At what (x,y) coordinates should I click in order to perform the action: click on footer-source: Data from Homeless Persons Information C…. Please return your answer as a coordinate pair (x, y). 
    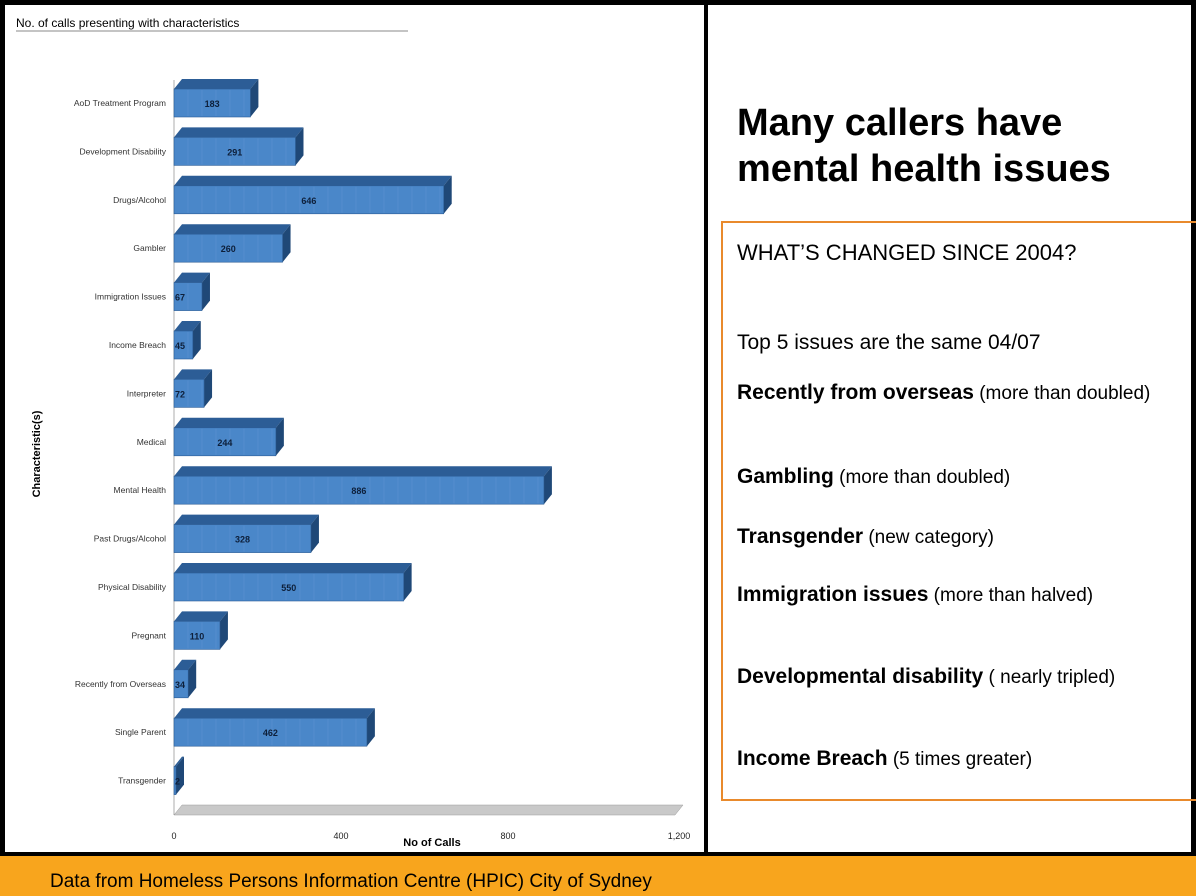
    Looking at the image, I should click on (351, 881).